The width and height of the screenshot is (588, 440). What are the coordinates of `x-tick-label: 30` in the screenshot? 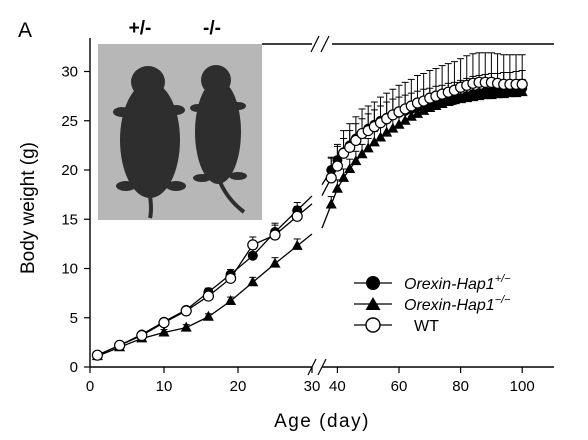 It's located at (312, 386).